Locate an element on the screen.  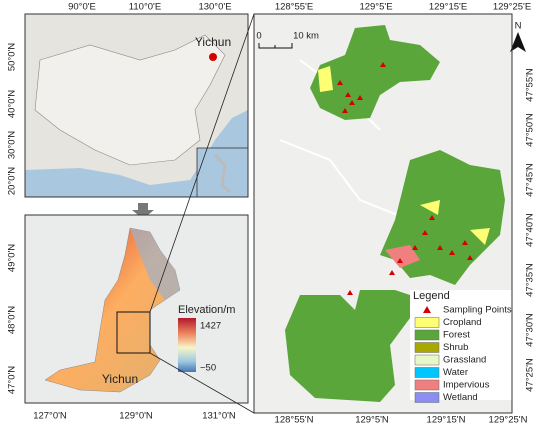
y-tick-label: 49°0'N is located at coordinates (12, 258).